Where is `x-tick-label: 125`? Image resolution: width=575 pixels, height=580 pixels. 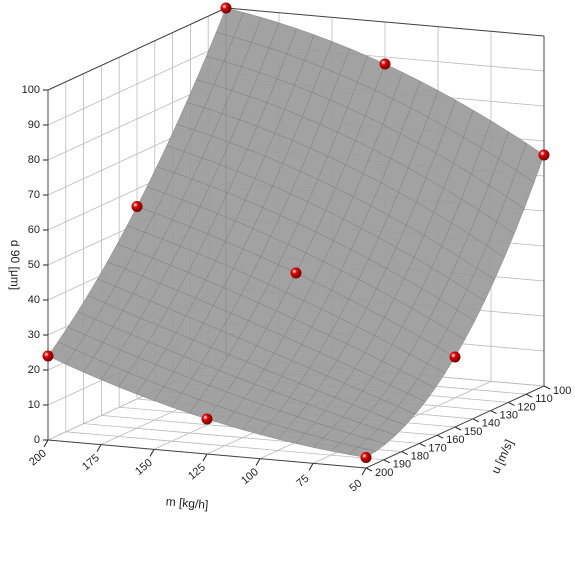
x-tick-label: 125 is located at coordinates (197, 471).